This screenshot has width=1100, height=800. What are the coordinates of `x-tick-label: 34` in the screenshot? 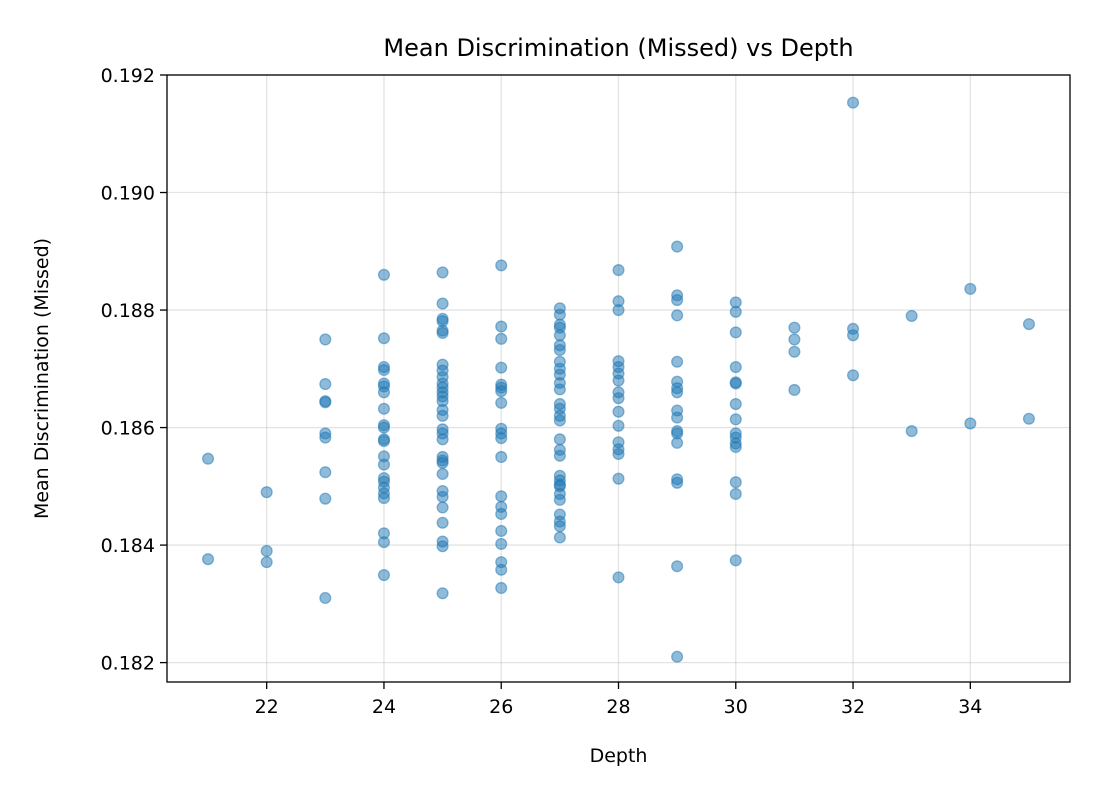 It's located at (970, 707).